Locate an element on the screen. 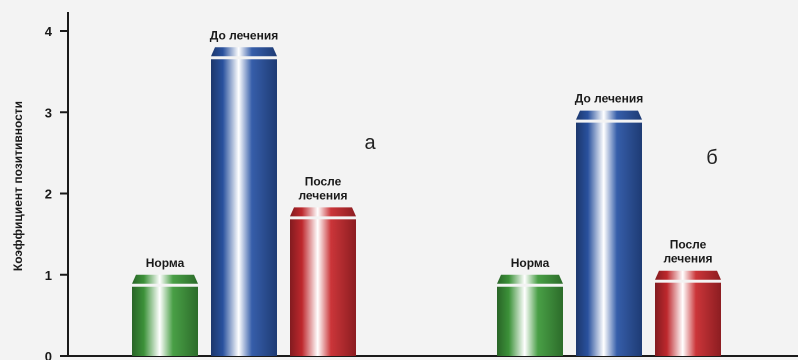  panel-letter: а is located at coordinates (370, 143).